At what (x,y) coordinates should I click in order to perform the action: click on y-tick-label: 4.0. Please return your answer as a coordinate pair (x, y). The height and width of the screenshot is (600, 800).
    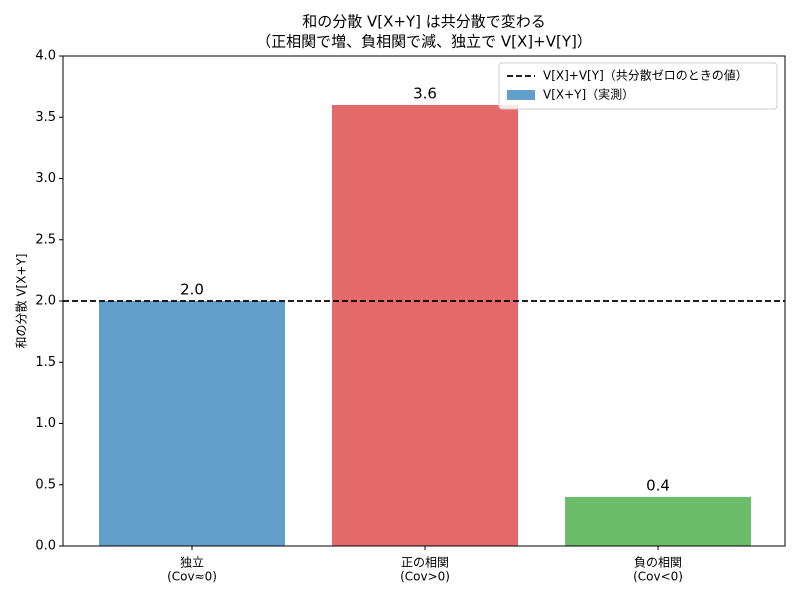
    Looking at the image, I should click on (45, 56).